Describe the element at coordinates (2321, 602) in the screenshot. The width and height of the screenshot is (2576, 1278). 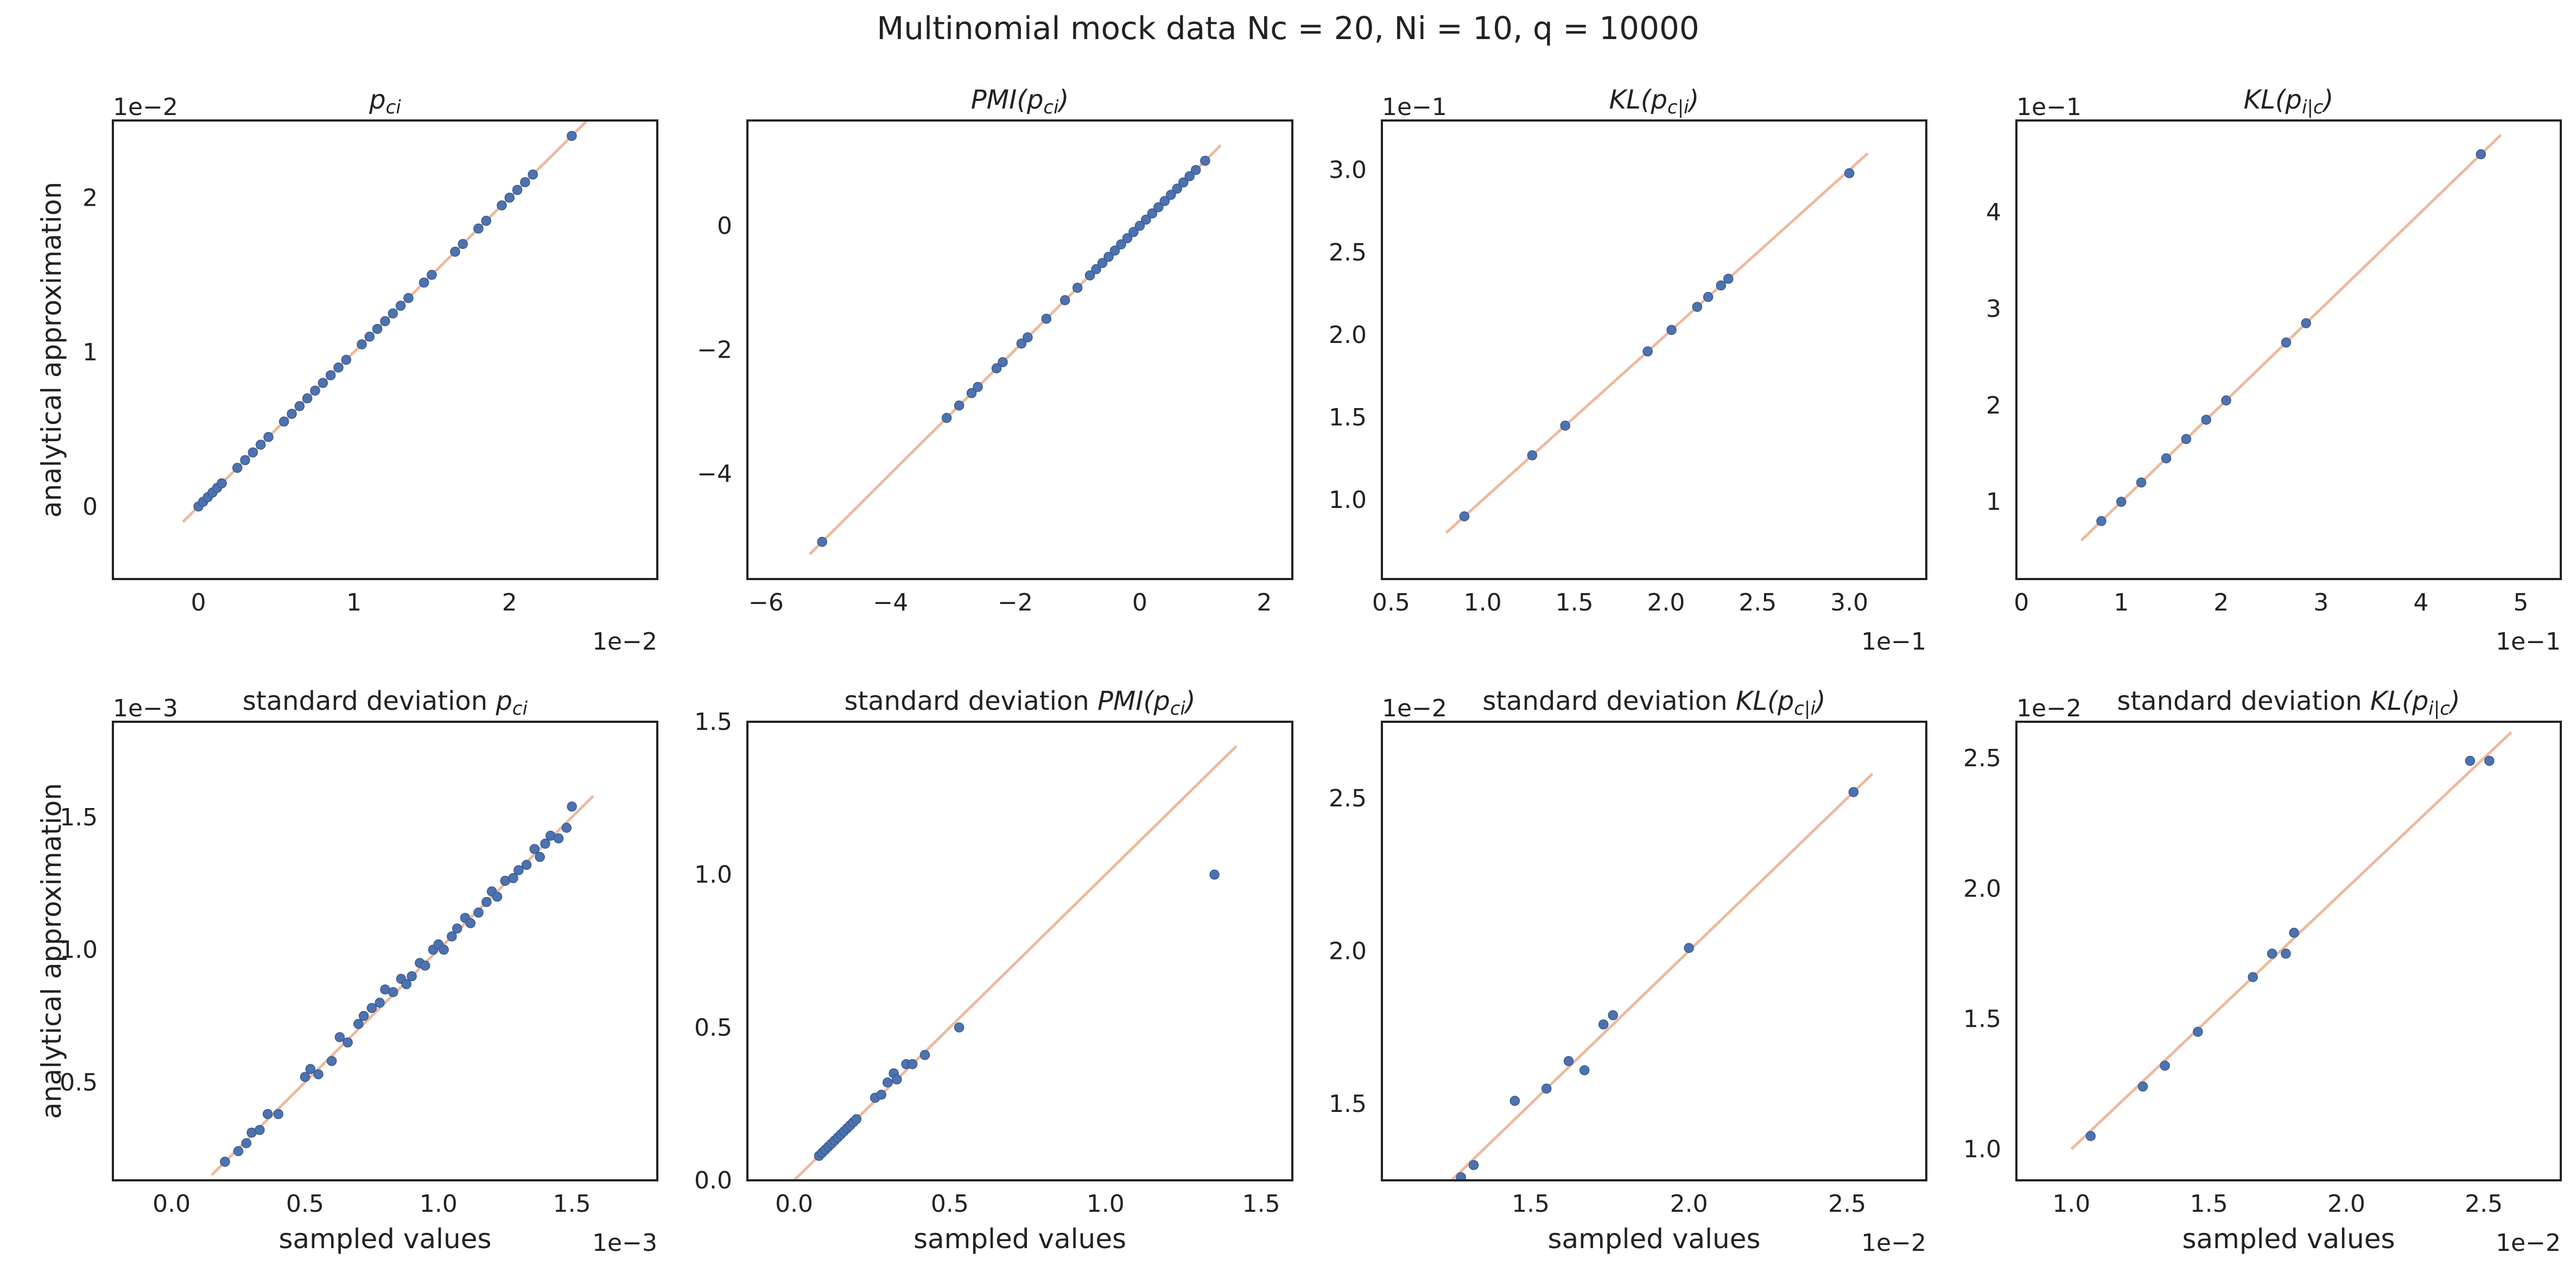
I see `x-tick-label: 3` at that location.